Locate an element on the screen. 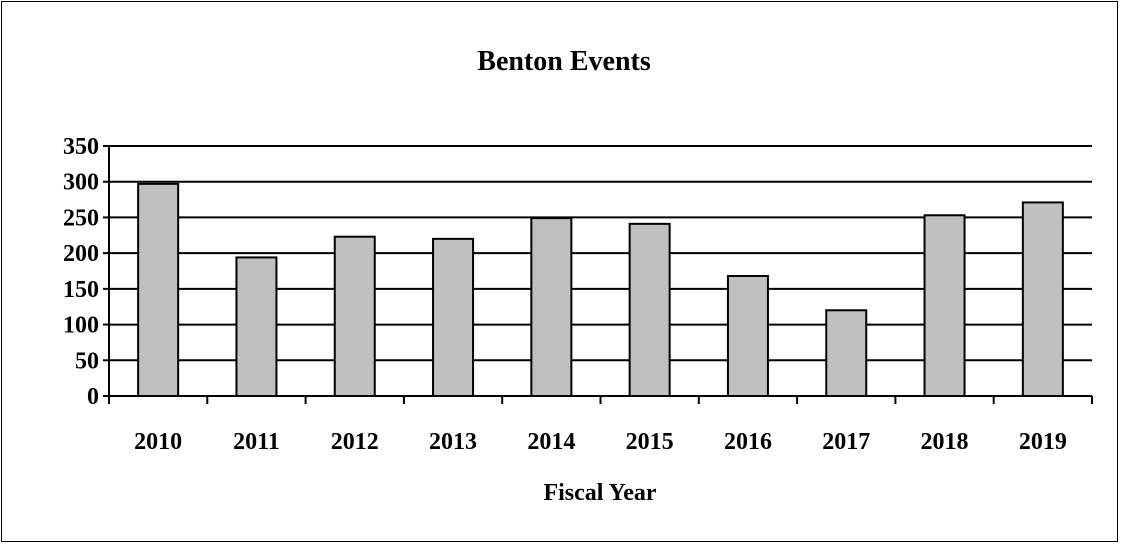  y-tick-labels: 0 50 100 150 200 250 300 350 is located at coordinates (81, 272).